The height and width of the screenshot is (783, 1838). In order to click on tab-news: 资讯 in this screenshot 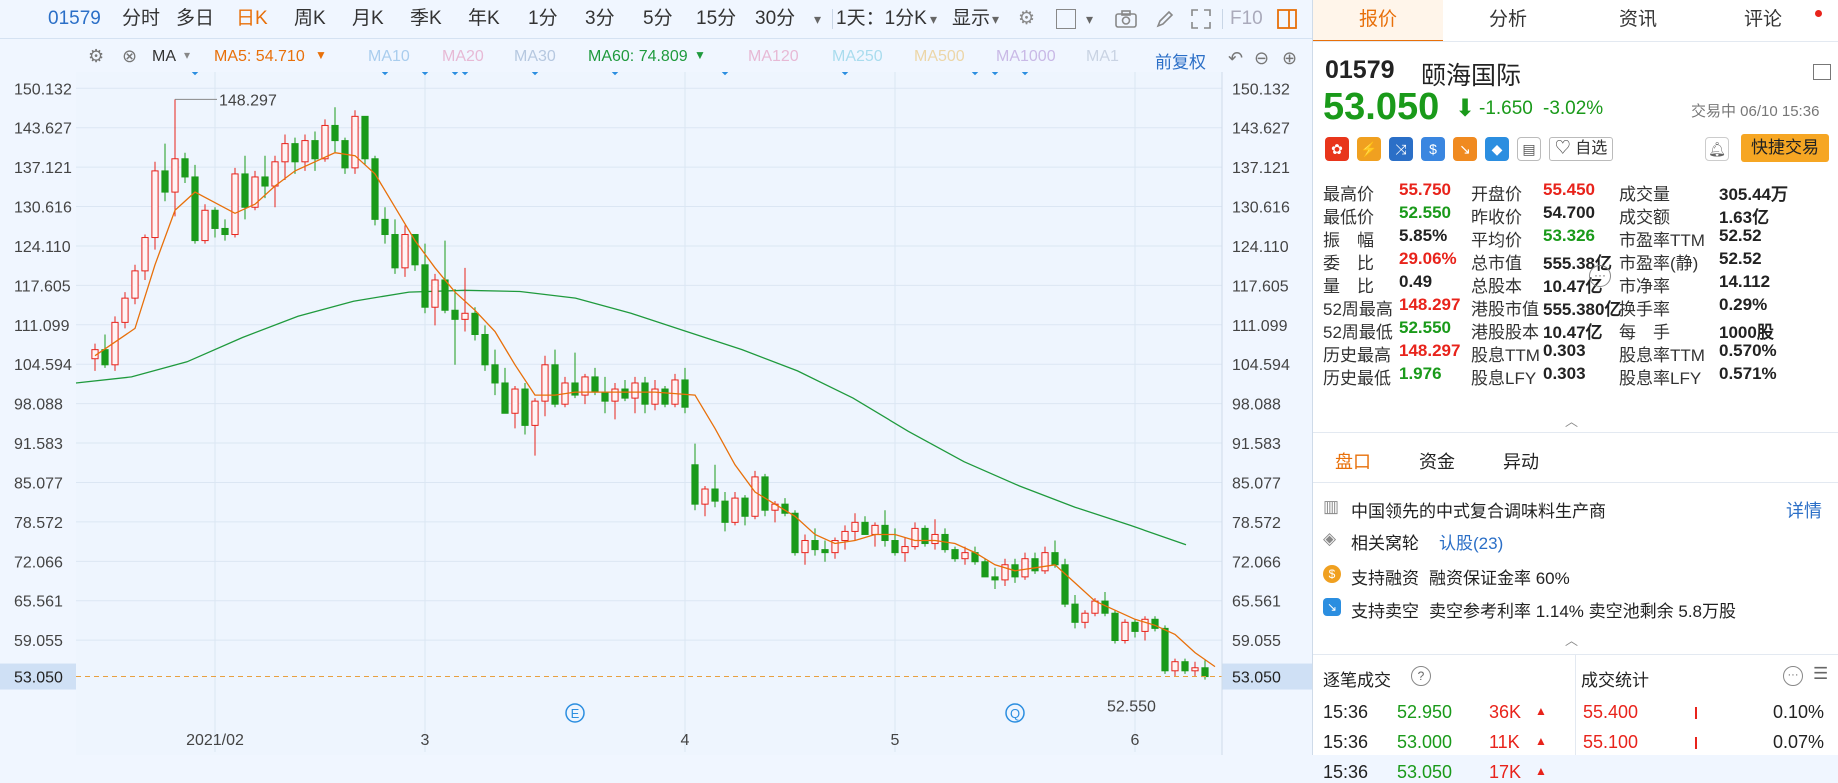, I will do `click(1637, 19)`.